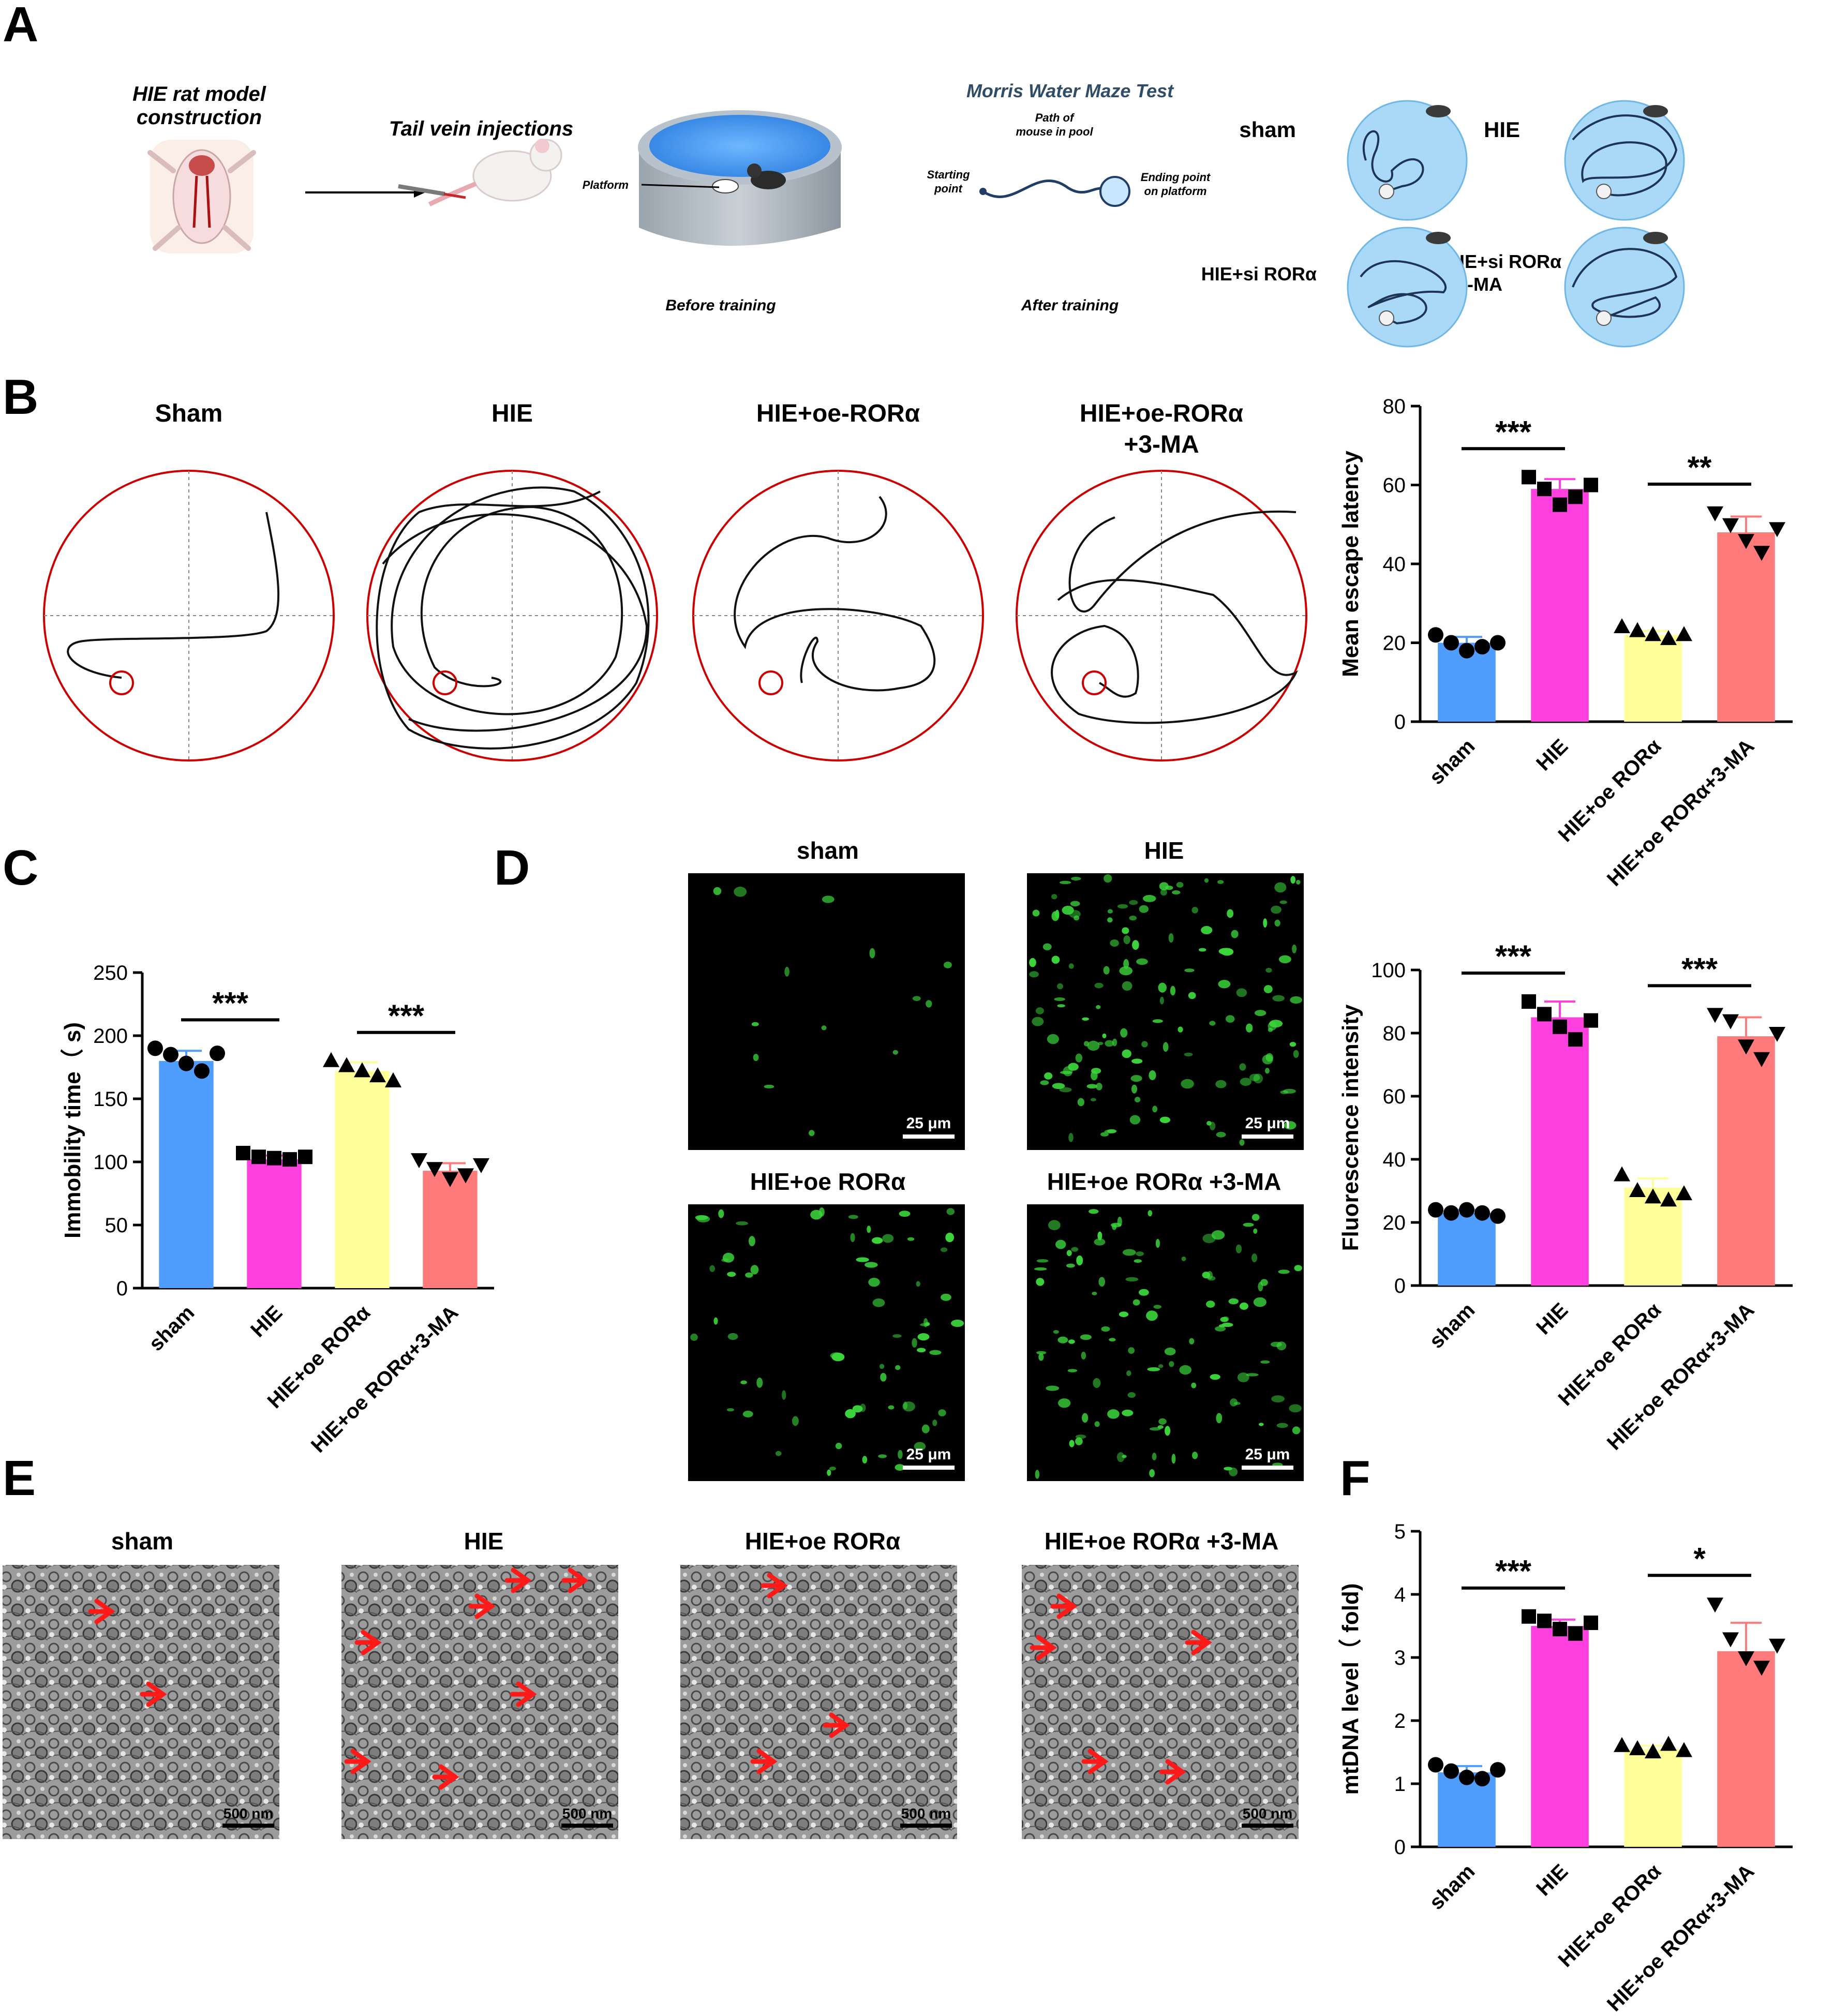 This screenshot has width=1833, height=2016. What do you see at coordinates (20, 1478) in the screenshot?
I see `panel-letter-e: E` at bounding box center [20, 1478].